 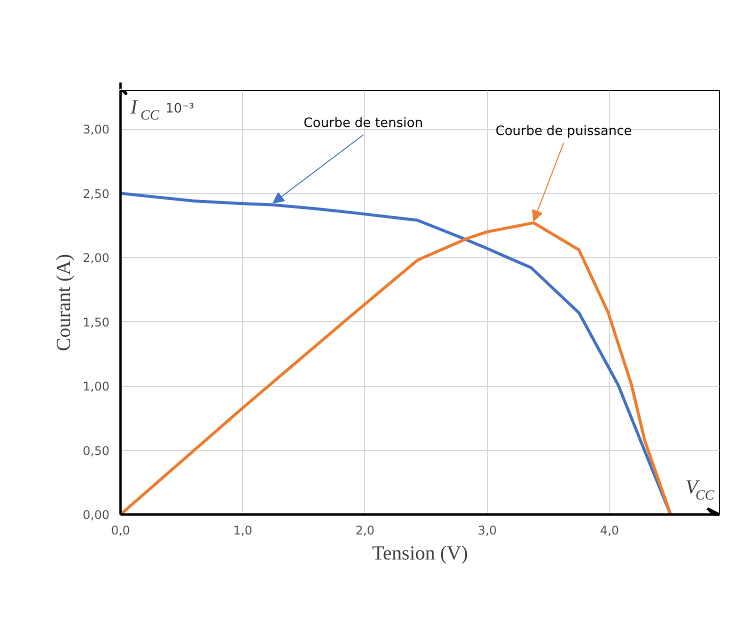 What do you see at coordinates (120, 531) in the screenshot?
I see `x-tick-label: 0,0` at bounding box center [120, 531].